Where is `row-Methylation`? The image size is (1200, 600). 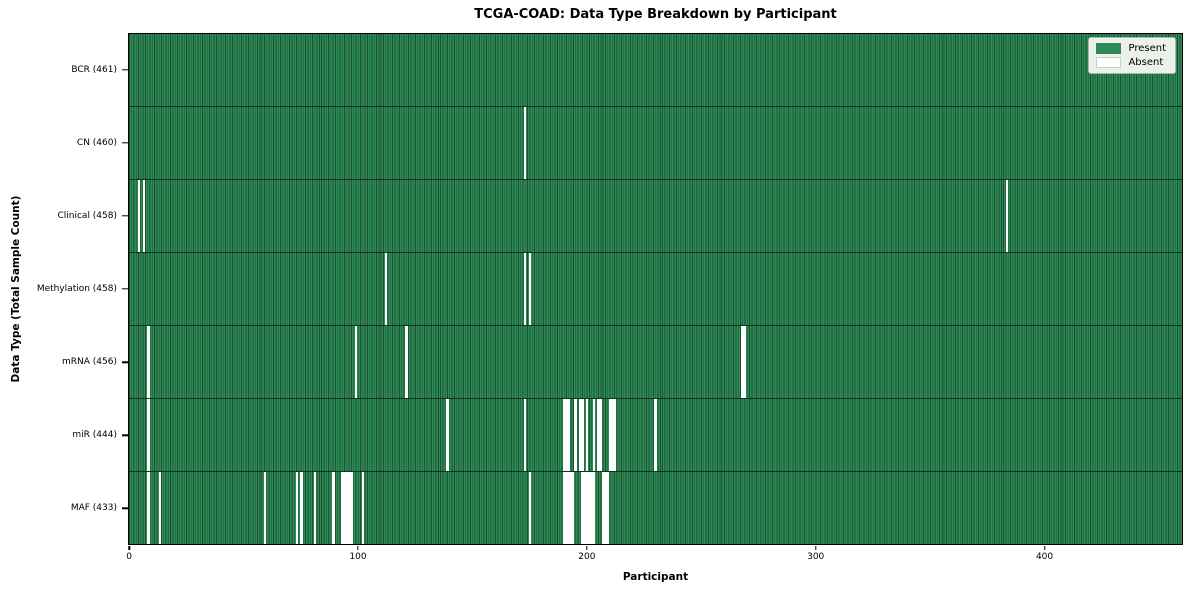
row-Methylation is located at coordinates (655, 288).